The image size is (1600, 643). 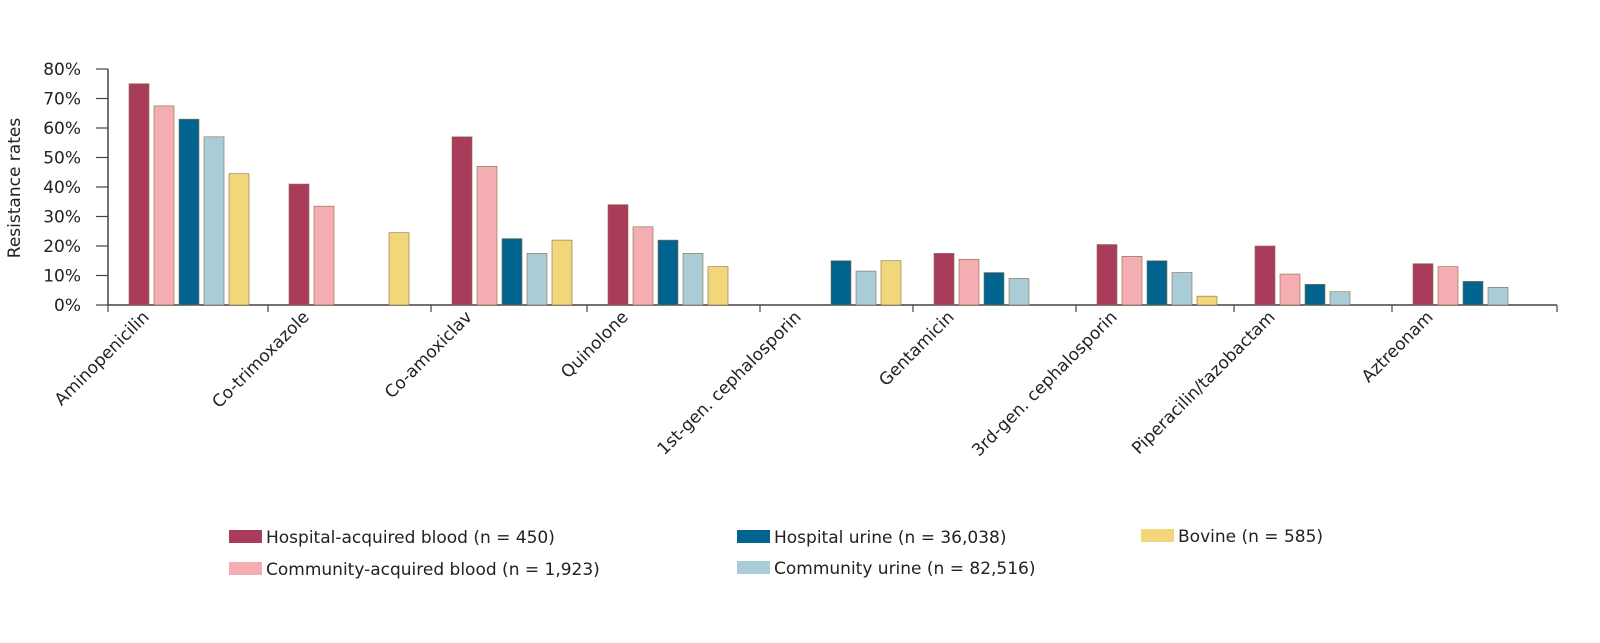 I want to click on x-category-label: Piperacilin/tazobactam, so click(x=1203, y=382).